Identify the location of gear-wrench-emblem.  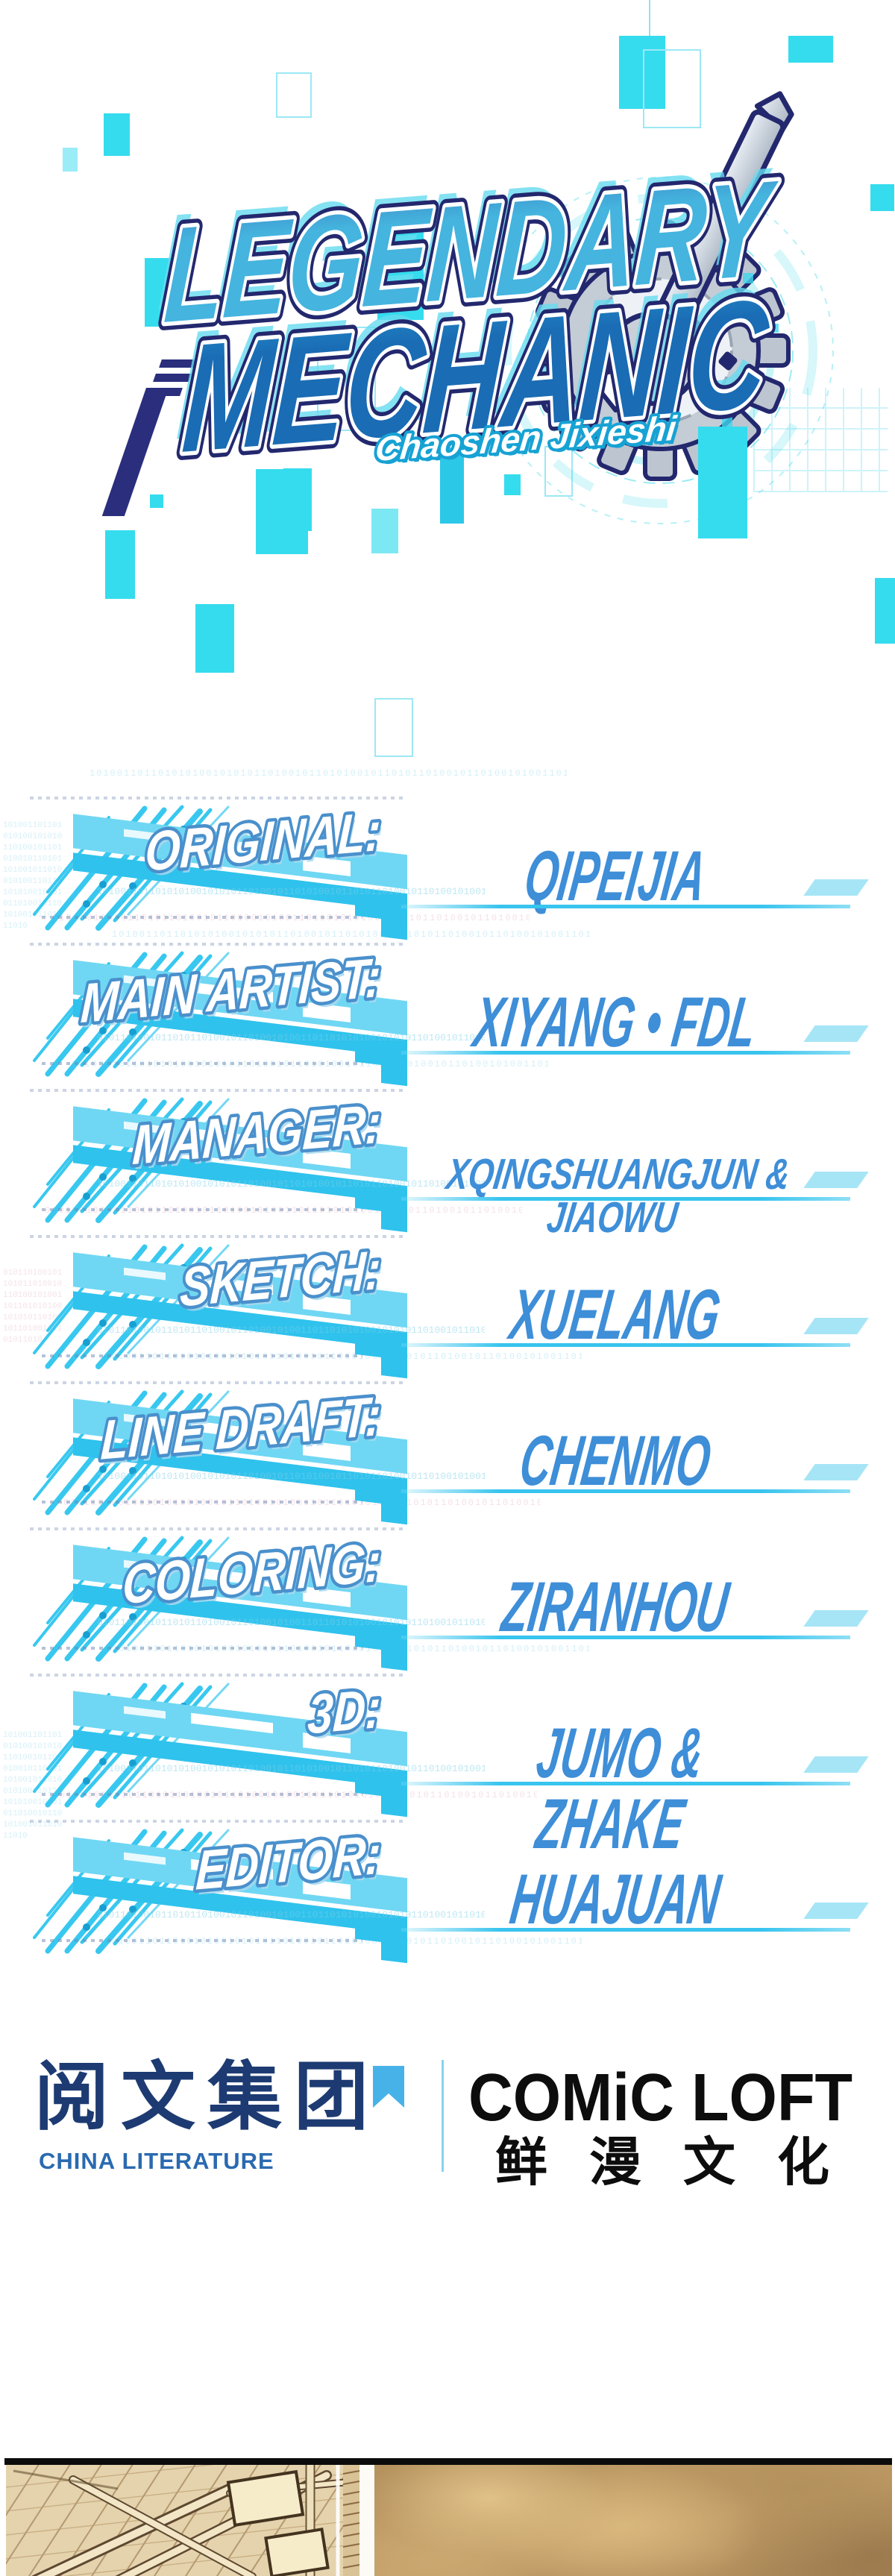
(660, 308).